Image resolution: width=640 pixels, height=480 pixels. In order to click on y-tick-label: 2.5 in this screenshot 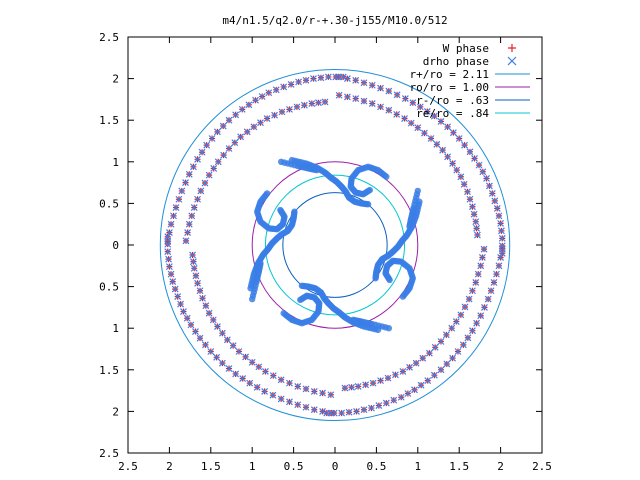, I will do `click(109, 37)`.